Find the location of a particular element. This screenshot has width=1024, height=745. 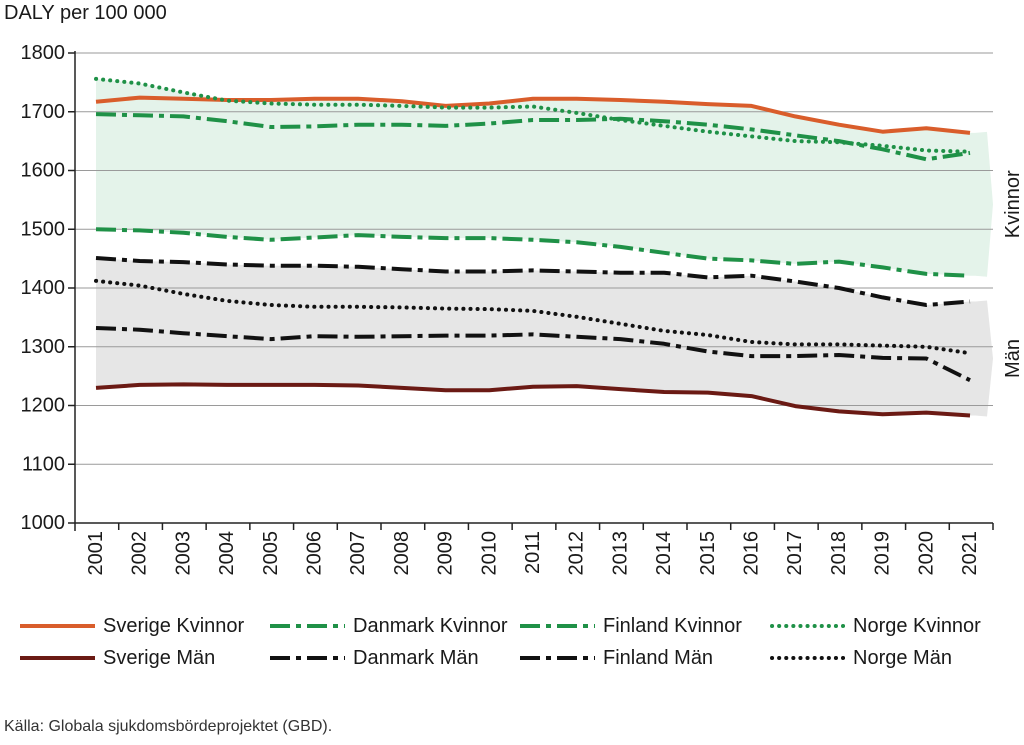

legend-label: Sverige Kvinnor is located at coordinates (174, 625).